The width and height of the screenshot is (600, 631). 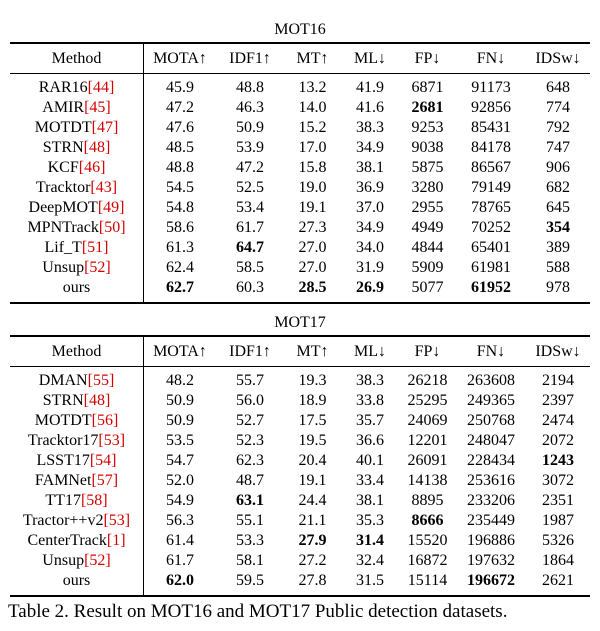 What do you see at coordinates (427, 400) in the screenshot?
I see `fp-cell: 25295` at bounding box center [427, 400].